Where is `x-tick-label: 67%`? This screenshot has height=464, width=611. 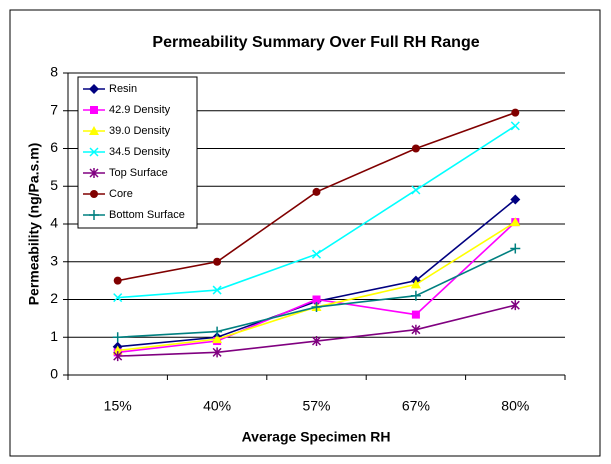 x-tick-label: 67% is located at coordinates (416, 406).